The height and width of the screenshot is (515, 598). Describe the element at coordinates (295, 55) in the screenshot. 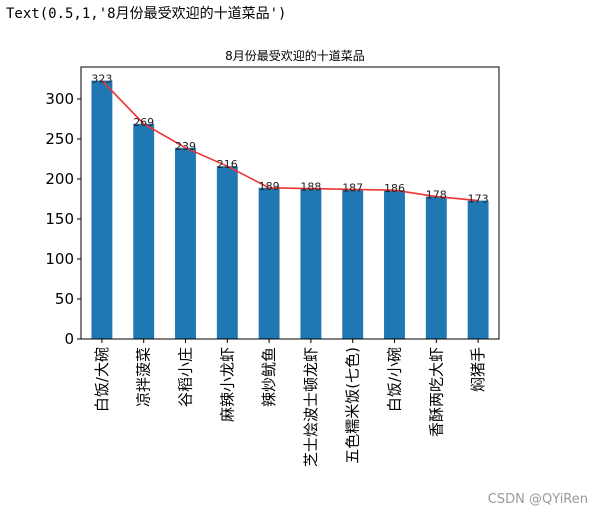

I see `chart-title: 8月份最受欢迎的十道菜品` at that location.